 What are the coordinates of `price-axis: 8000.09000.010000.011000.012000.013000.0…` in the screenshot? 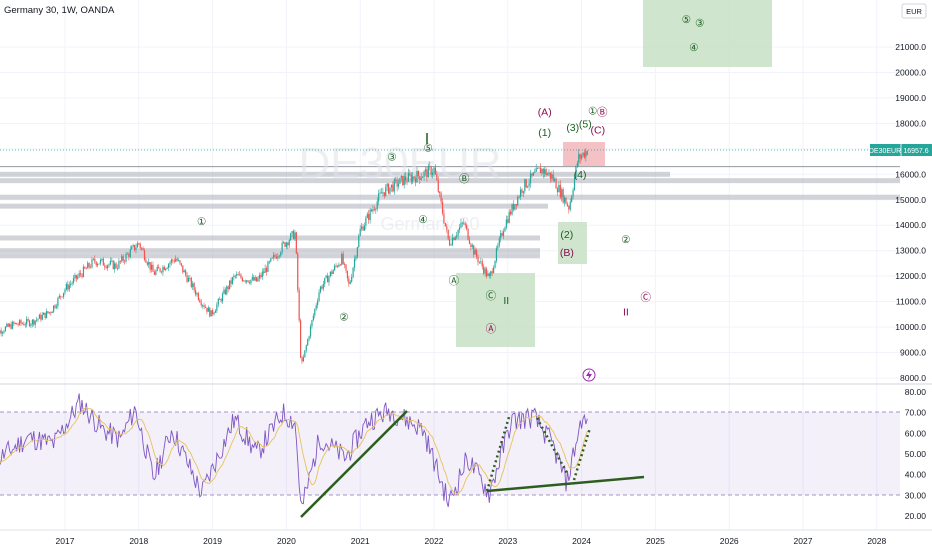 It's located at (910, 212).